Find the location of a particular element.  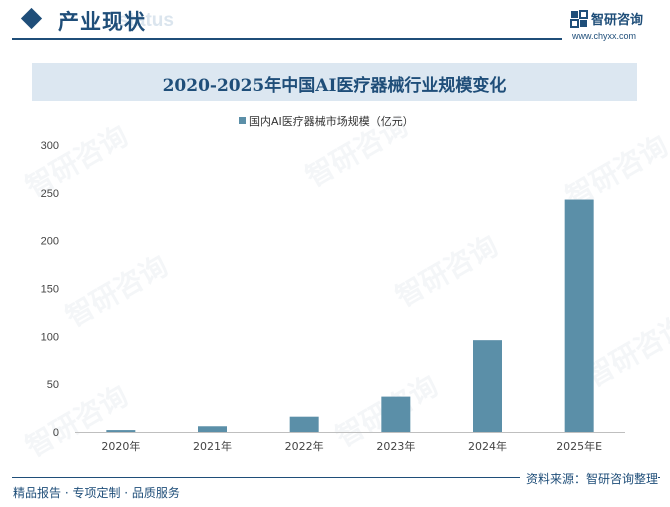

legend-label: 国内AI医疗器械市场规模（亿元） is located at coordinates (331, 121).